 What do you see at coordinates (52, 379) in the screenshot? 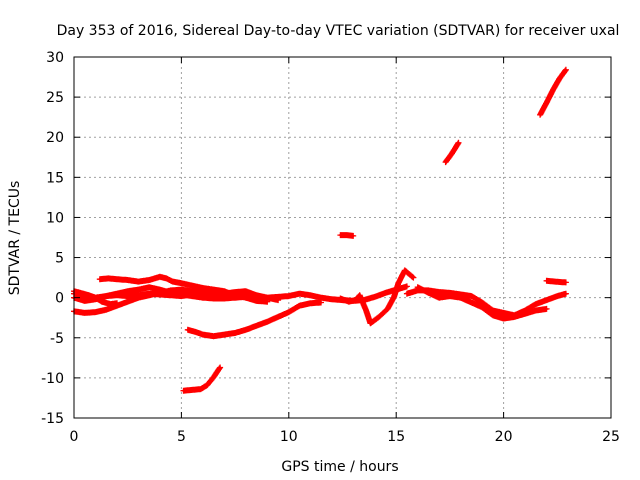
I see `y-tick-label: -10` at bounding box center [52, 379].